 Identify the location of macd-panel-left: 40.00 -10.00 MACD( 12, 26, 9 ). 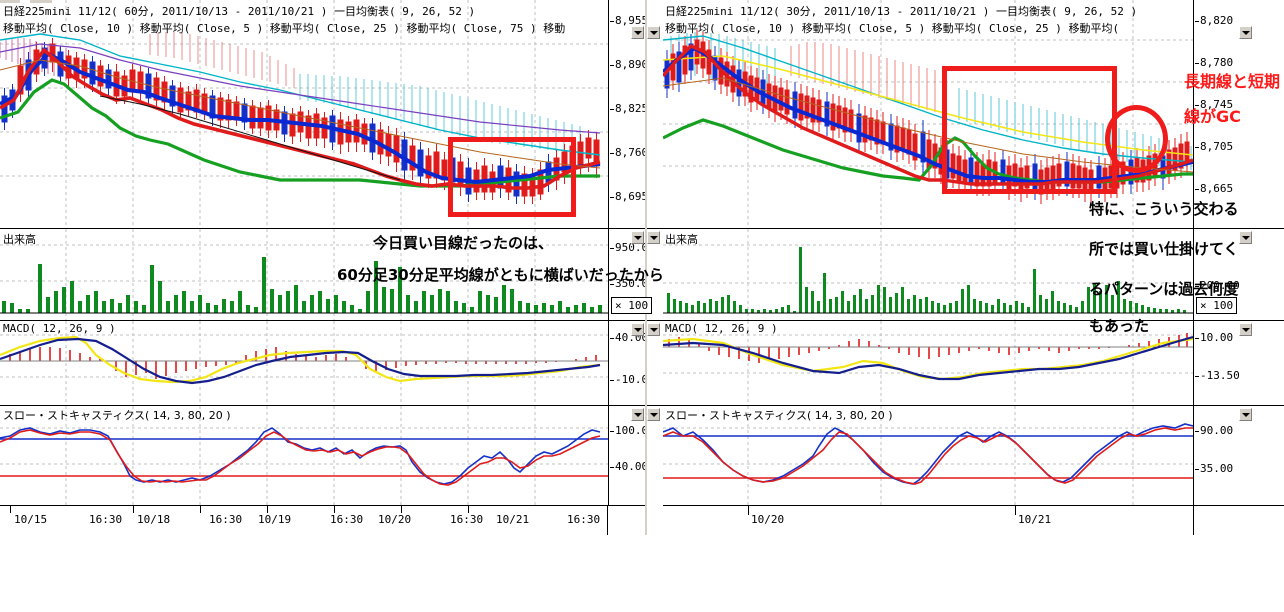
(327, 363).